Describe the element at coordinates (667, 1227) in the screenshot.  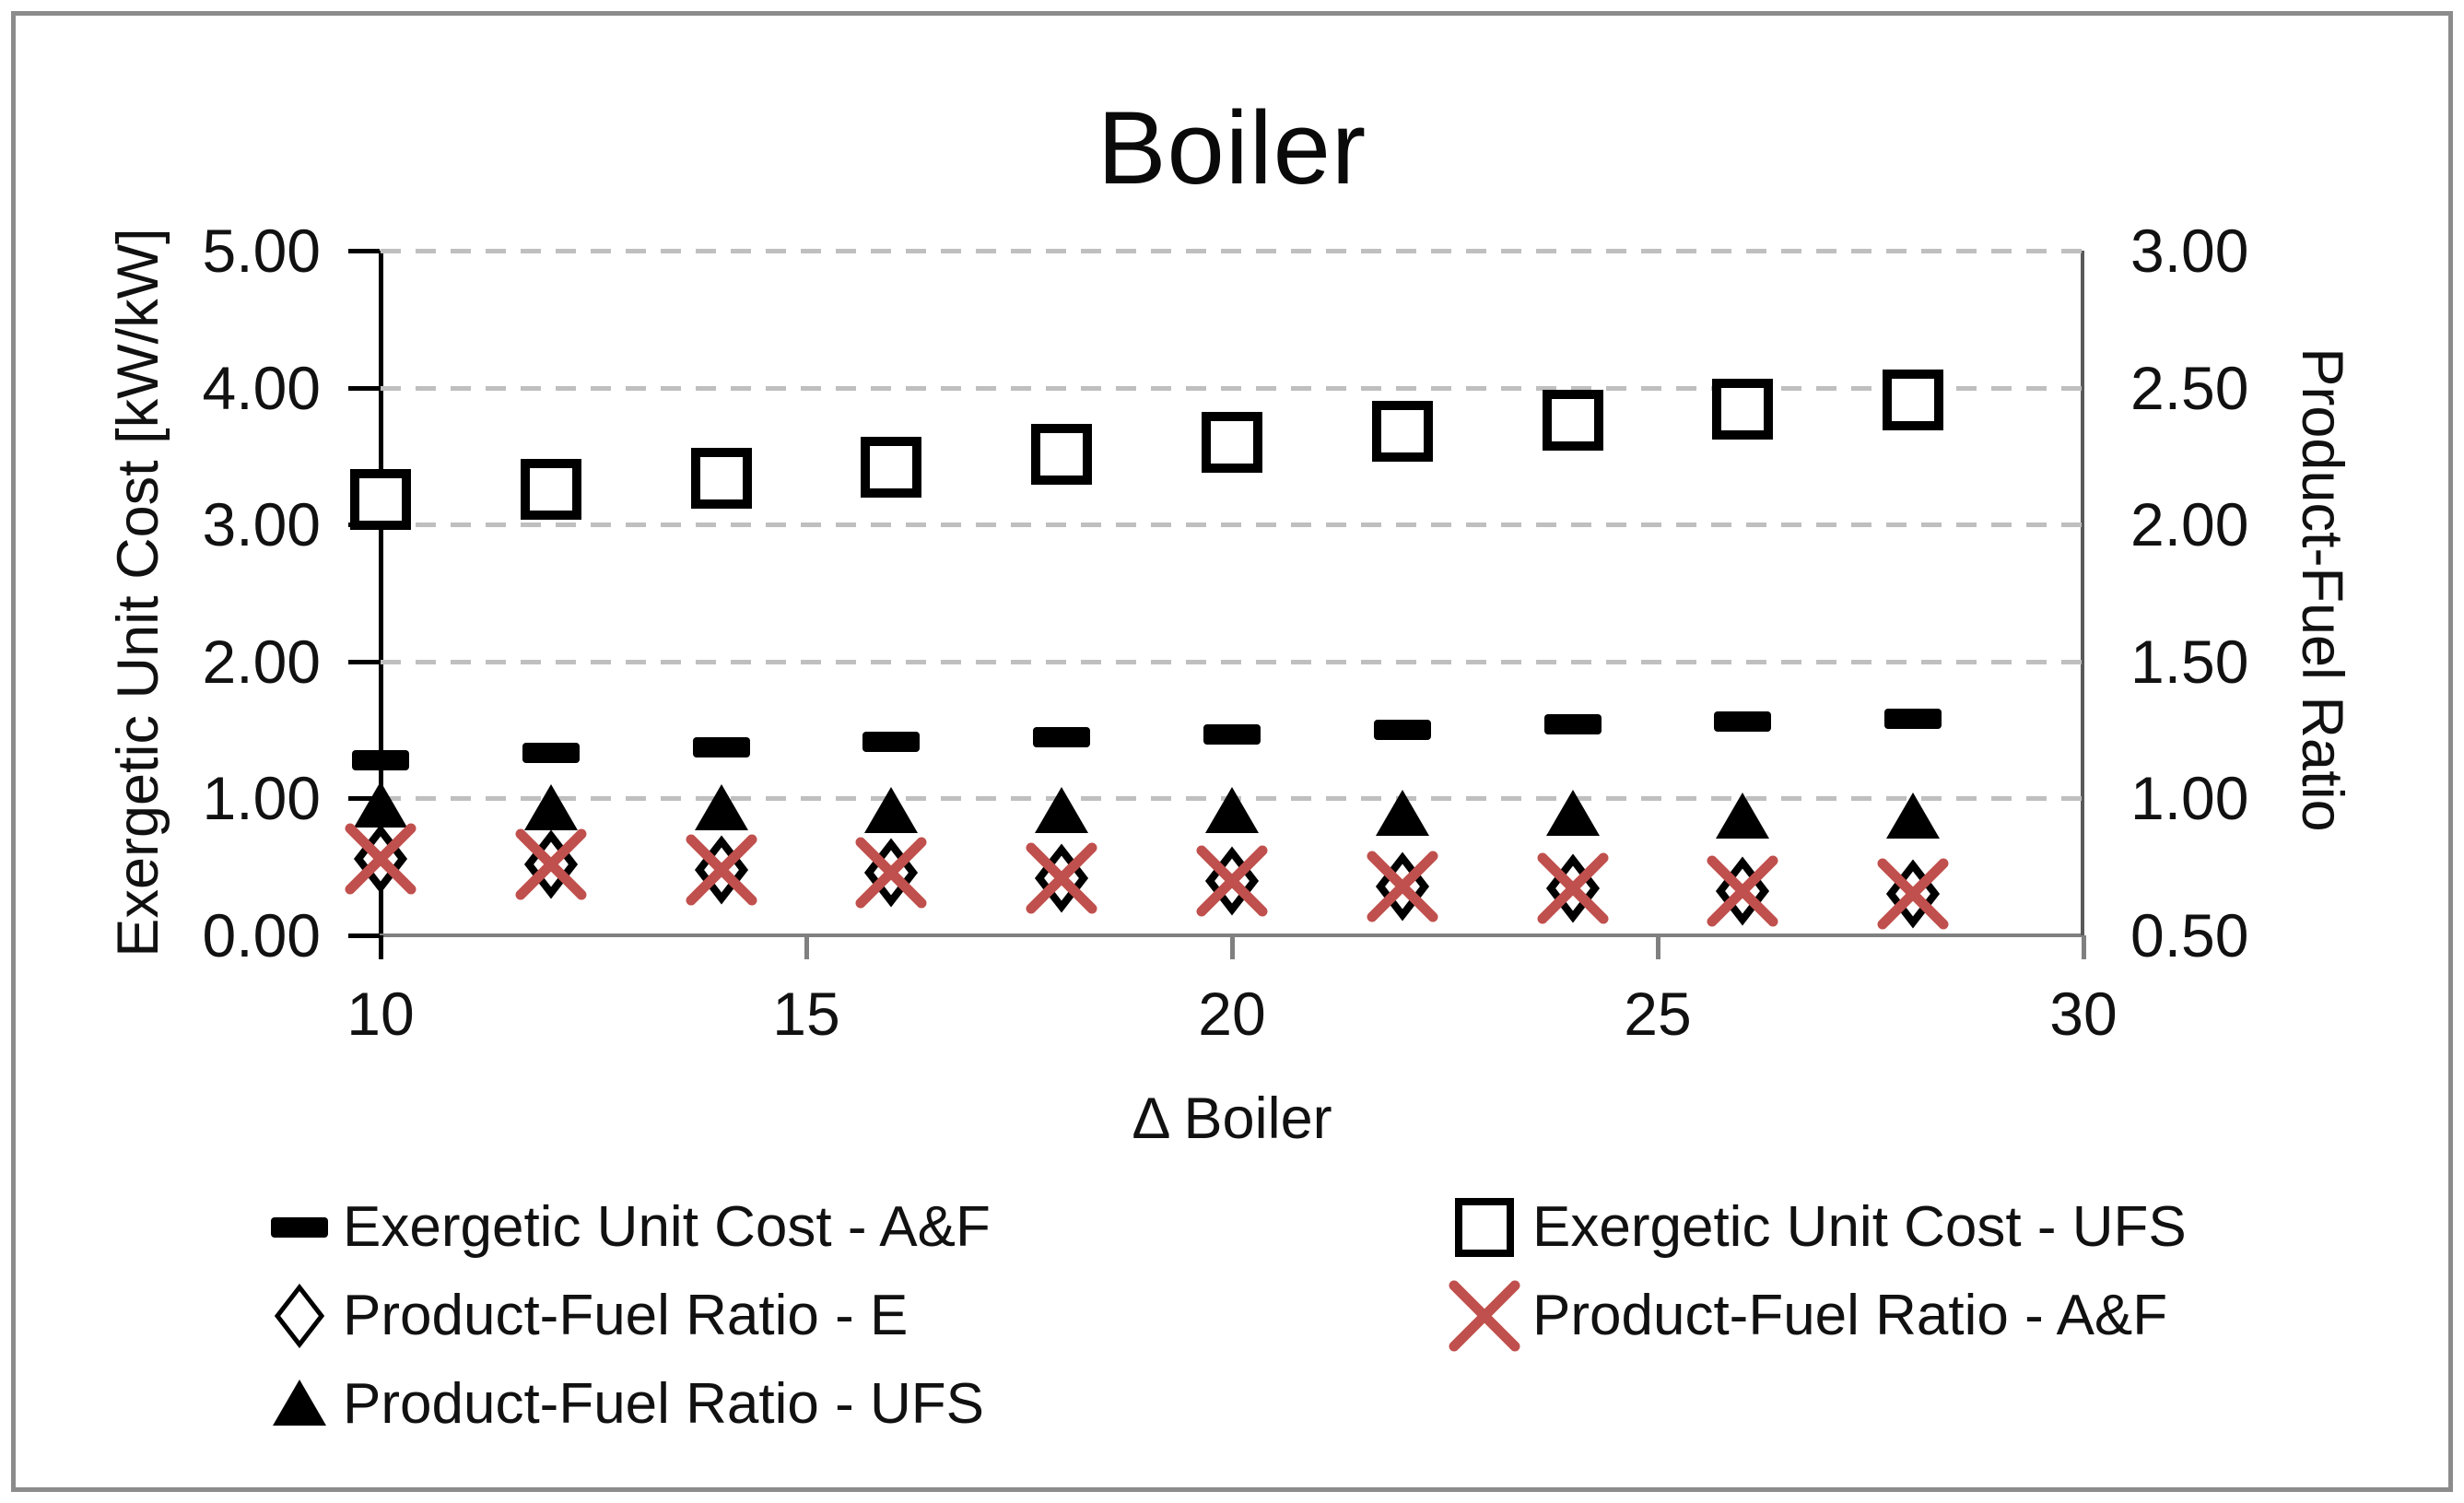
I see `legend-label: Exergetic Unit Cost - A&F` at that location.